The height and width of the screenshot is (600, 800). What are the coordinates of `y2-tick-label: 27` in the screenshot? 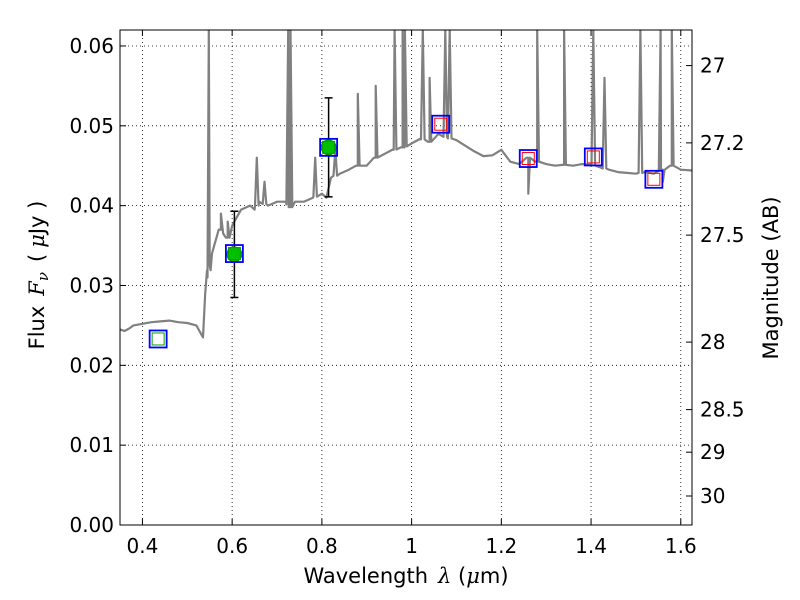 It's located at (712, 66).